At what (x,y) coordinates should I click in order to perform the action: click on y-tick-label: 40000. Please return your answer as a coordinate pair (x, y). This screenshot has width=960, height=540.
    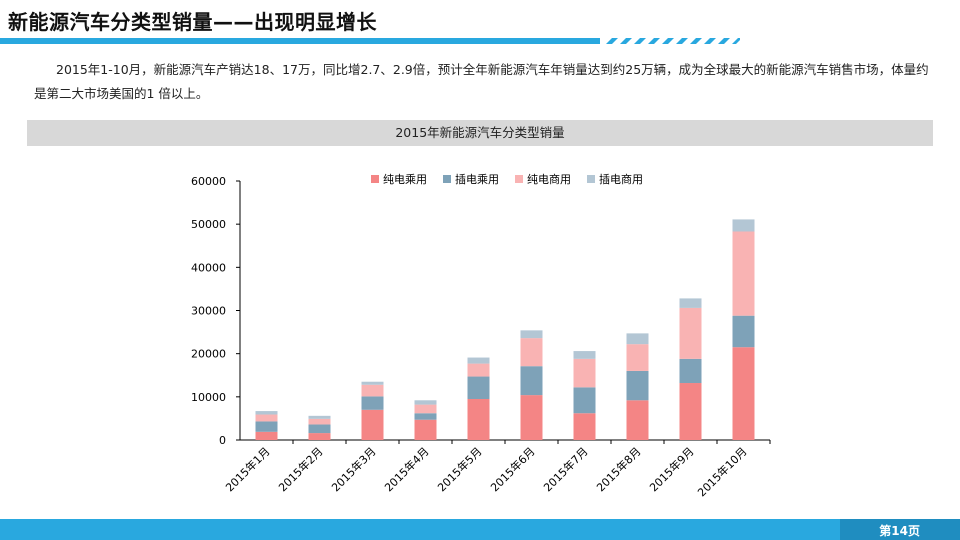
    Looking at the image, I should click on (208, 267).